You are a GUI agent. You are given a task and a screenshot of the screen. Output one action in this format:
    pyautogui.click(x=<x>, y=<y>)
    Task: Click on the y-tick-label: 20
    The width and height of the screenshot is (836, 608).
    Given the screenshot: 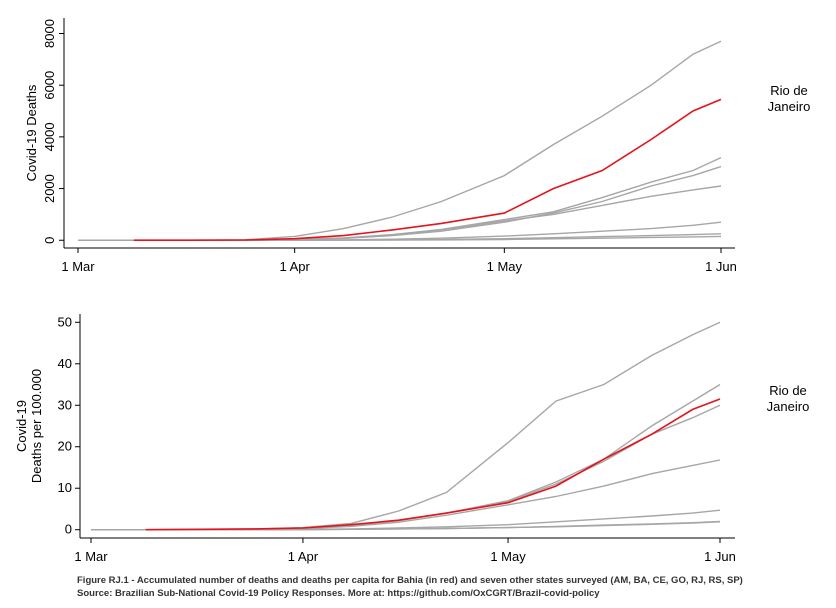 What is the action you would take?
    pyautogui.click(x=65, y=446)
    